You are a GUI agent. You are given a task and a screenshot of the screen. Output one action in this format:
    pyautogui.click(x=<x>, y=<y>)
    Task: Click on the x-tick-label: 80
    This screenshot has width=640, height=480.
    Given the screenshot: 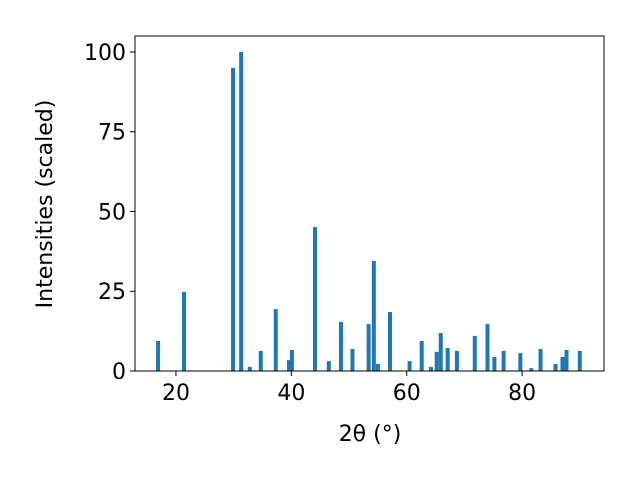 What is the action you would take?
    pyautogui.click(x=522, y=393)
    